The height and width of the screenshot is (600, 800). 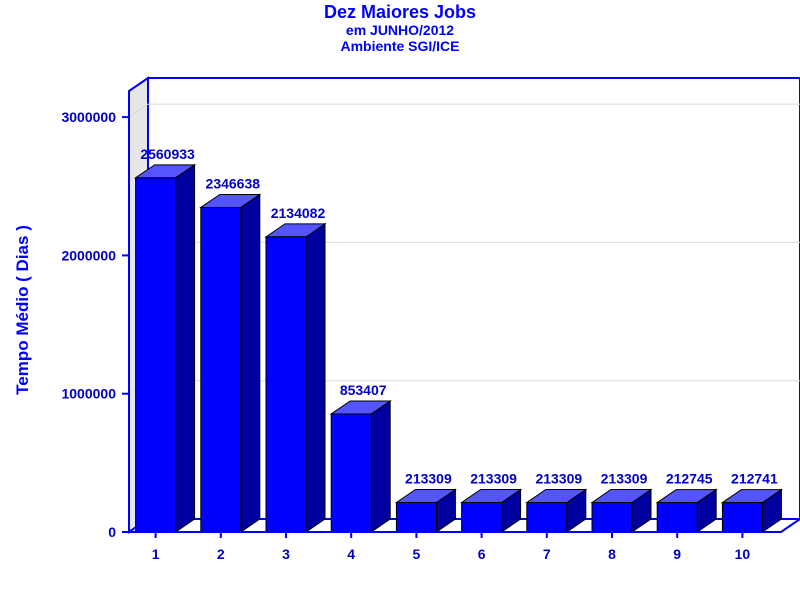 I want to click on y-tick-label: 3000000, so click(x=88, y=117).